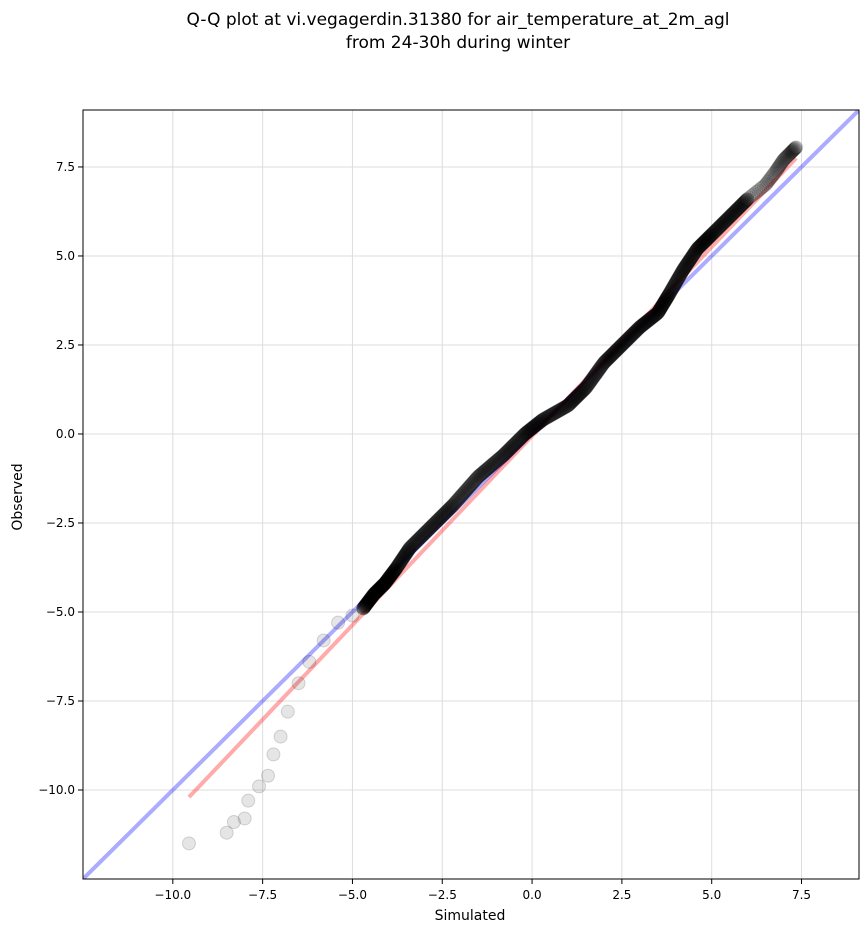  What do you see at coordinates (262, 895) in the screenshot?
I see `x-tick-label: −7.5` at bounding box center [262, 895].